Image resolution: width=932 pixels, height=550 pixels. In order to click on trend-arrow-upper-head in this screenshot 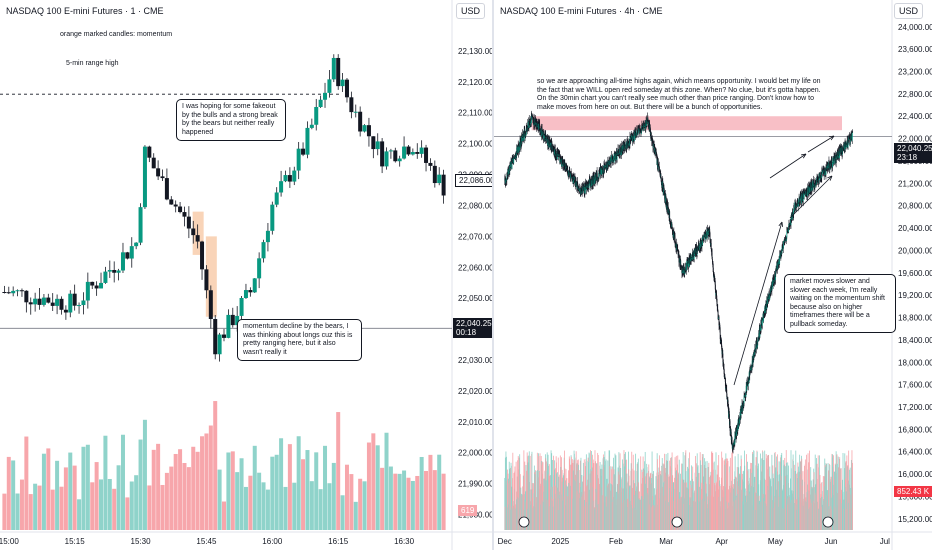, I will do `click(804, 156)`.